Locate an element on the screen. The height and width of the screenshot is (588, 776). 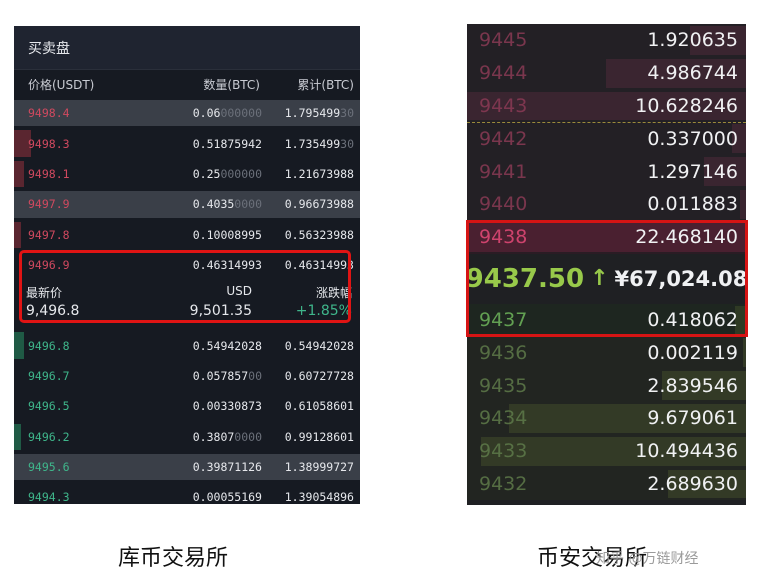
quantity-digits: 0.4035 is located at coordinates (213, 204).